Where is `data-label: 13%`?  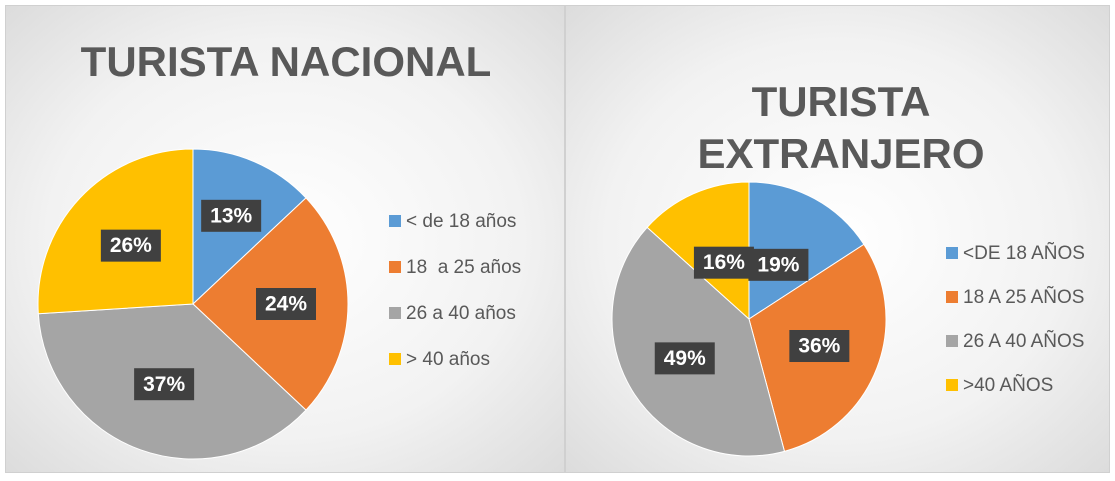 data-label: 13% is located at coordinates (231, 215).